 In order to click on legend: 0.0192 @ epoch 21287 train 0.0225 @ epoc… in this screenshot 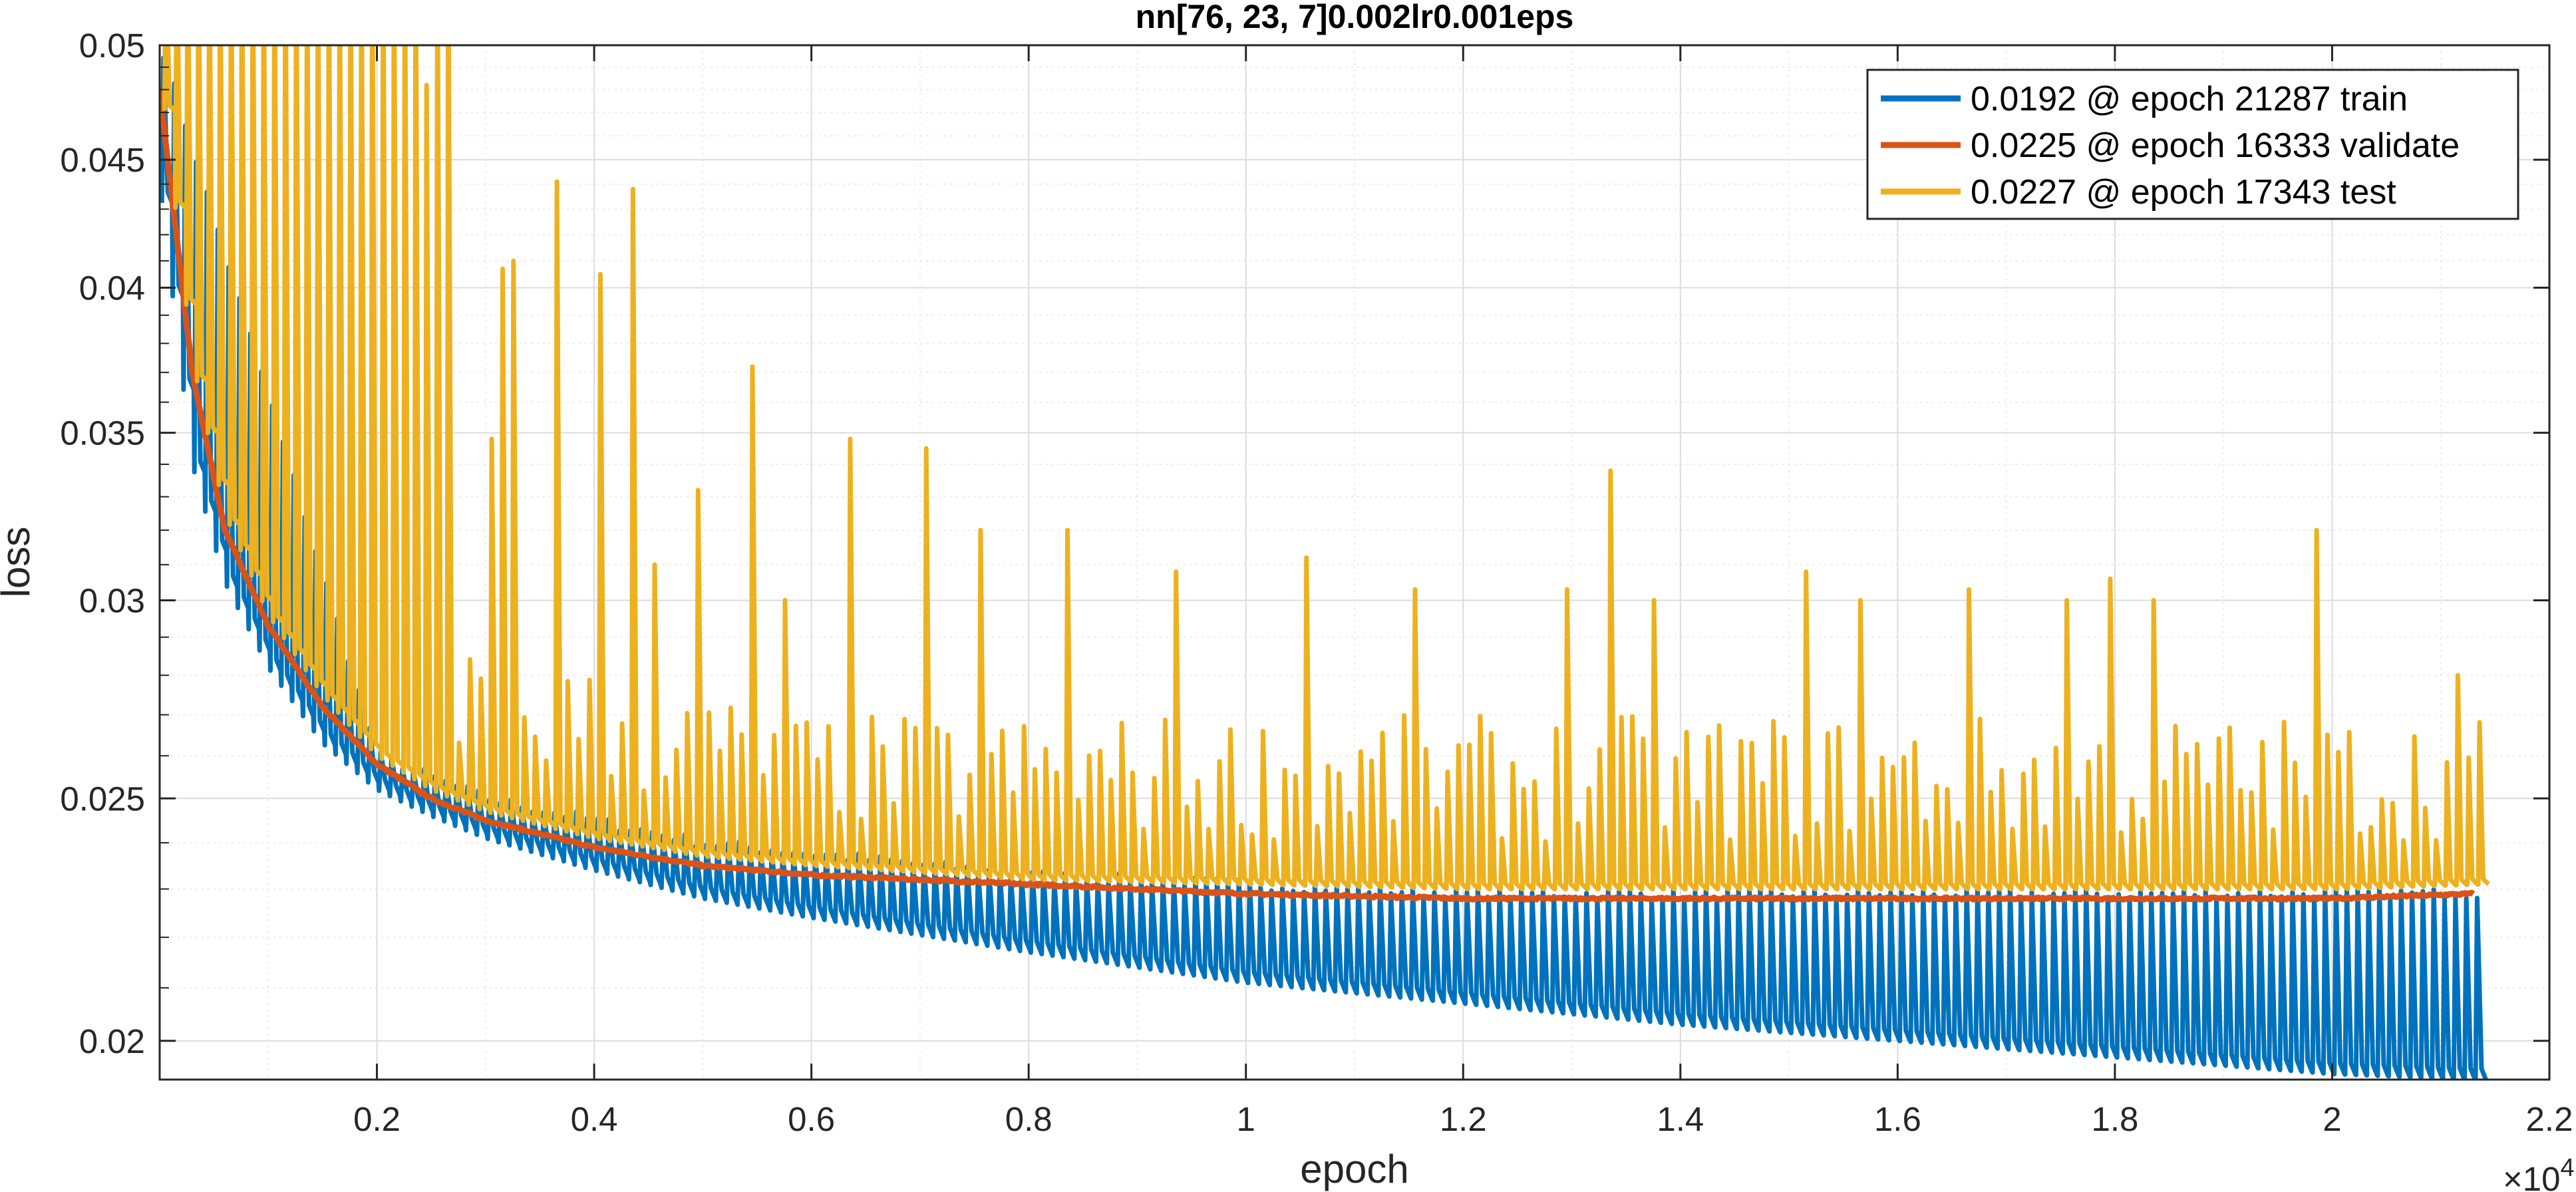, I will do `click(2192, 144)`.